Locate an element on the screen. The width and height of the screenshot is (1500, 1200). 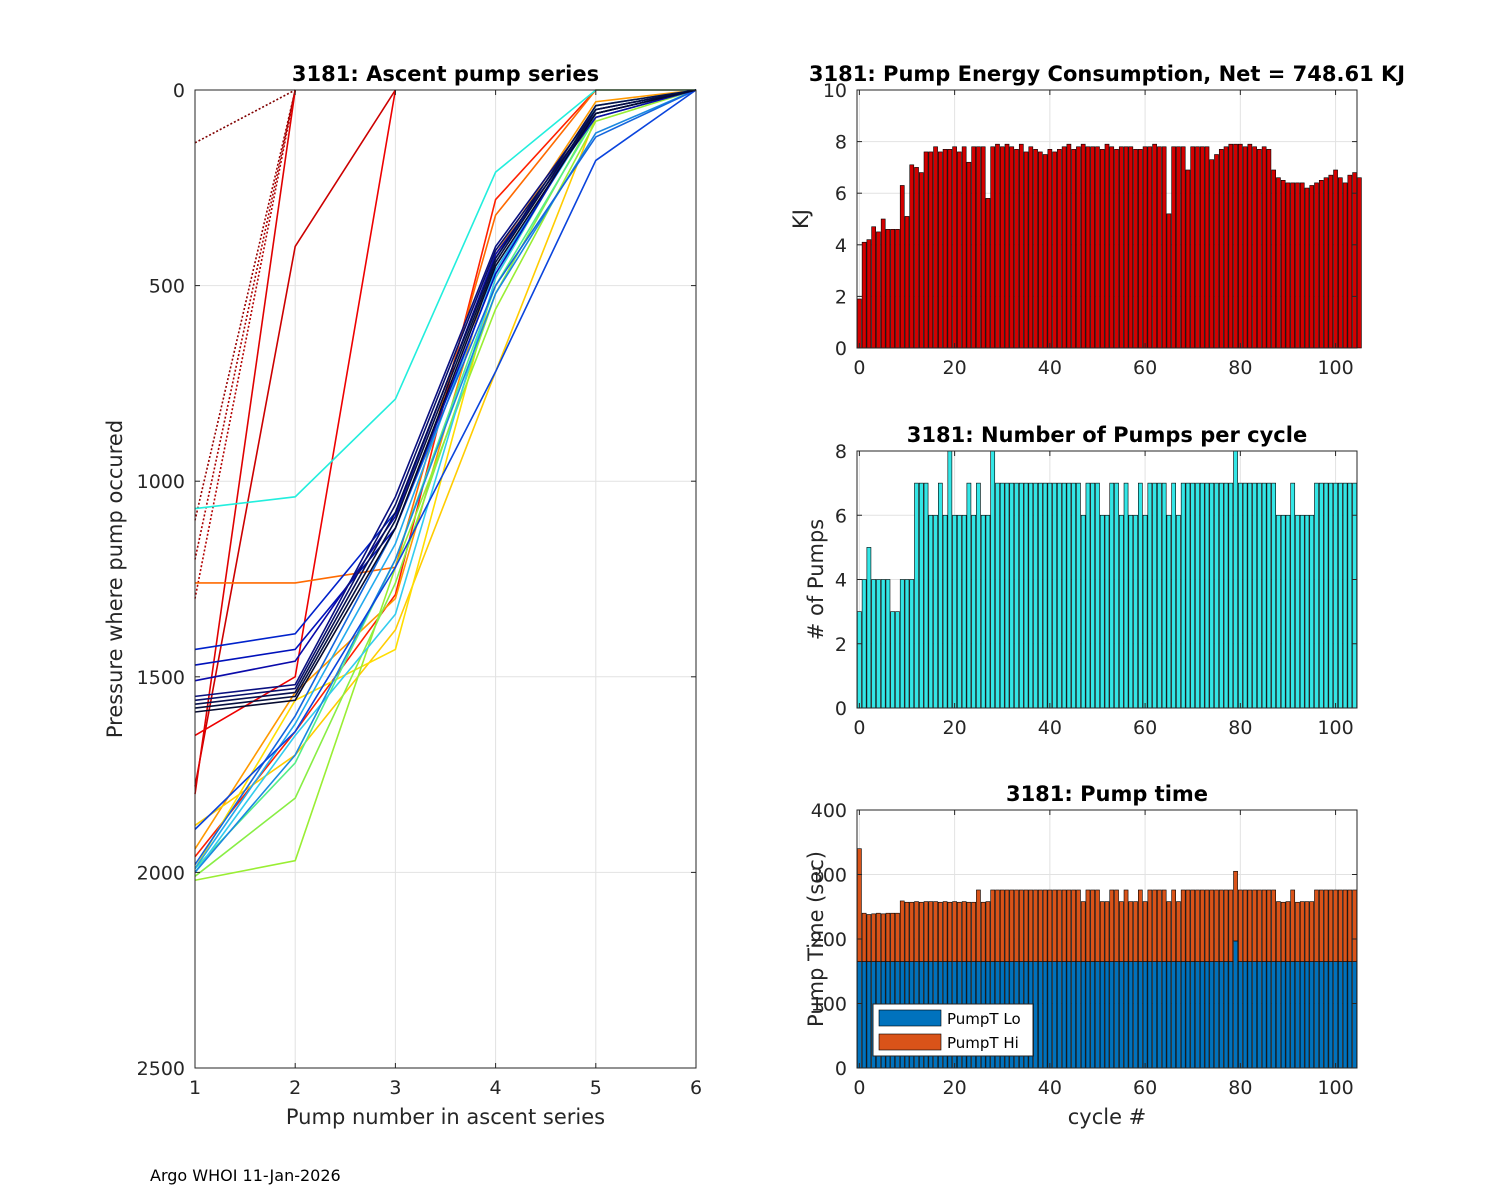
legend-label: PumpT Hi is located at coordinates (983, 1043).